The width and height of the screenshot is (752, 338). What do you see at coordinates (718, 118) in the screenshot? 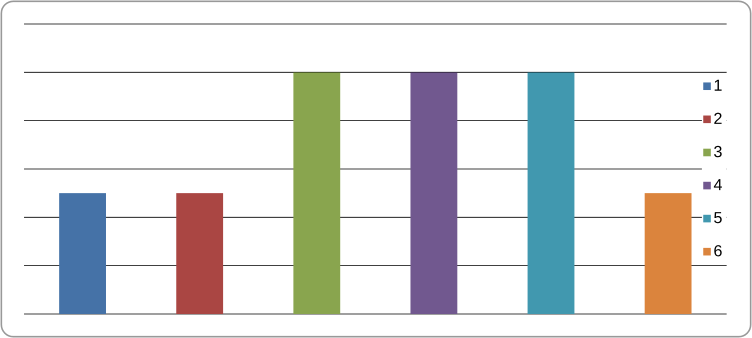
I see `legend-label: 2` at bounding box center [718, 118].